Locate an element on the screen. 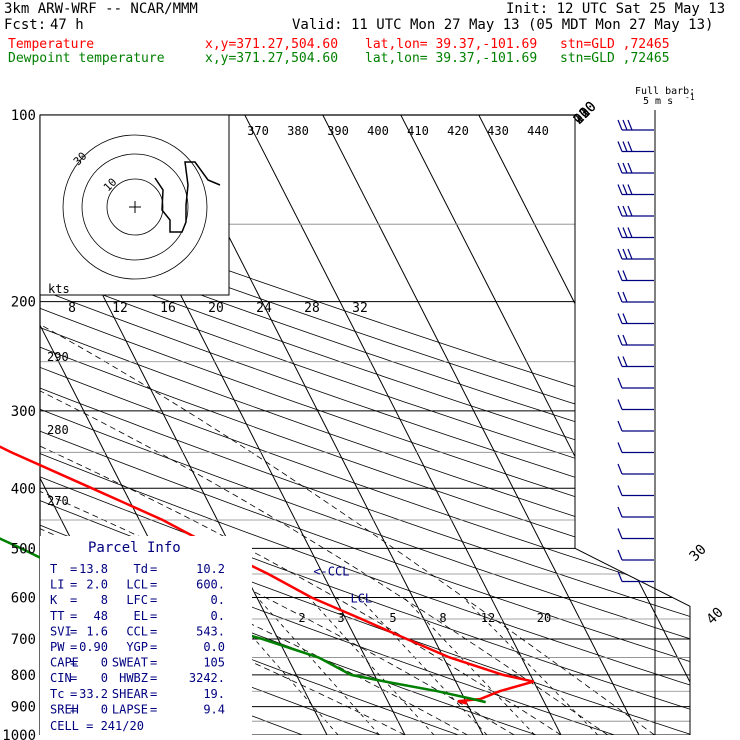  hodograph-speed-label: 28 is located at coordinates (312, 308).